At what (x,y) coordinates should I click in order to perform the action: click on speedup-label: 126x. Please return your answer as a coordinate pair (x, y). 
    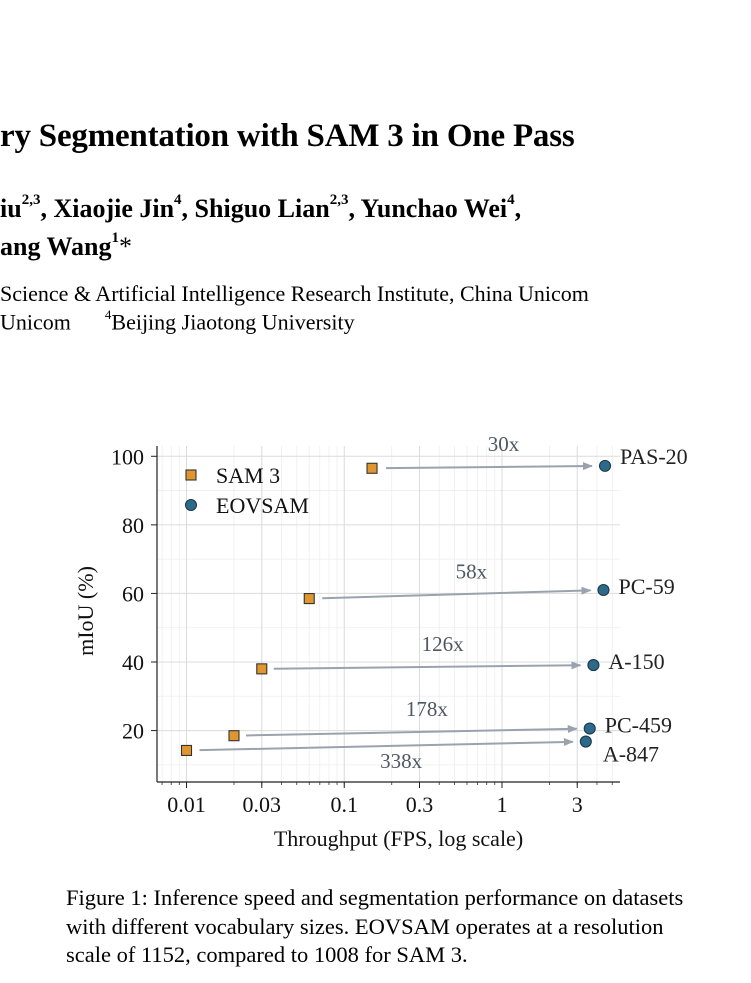
    Looking at the image, I should click on (443, 644).